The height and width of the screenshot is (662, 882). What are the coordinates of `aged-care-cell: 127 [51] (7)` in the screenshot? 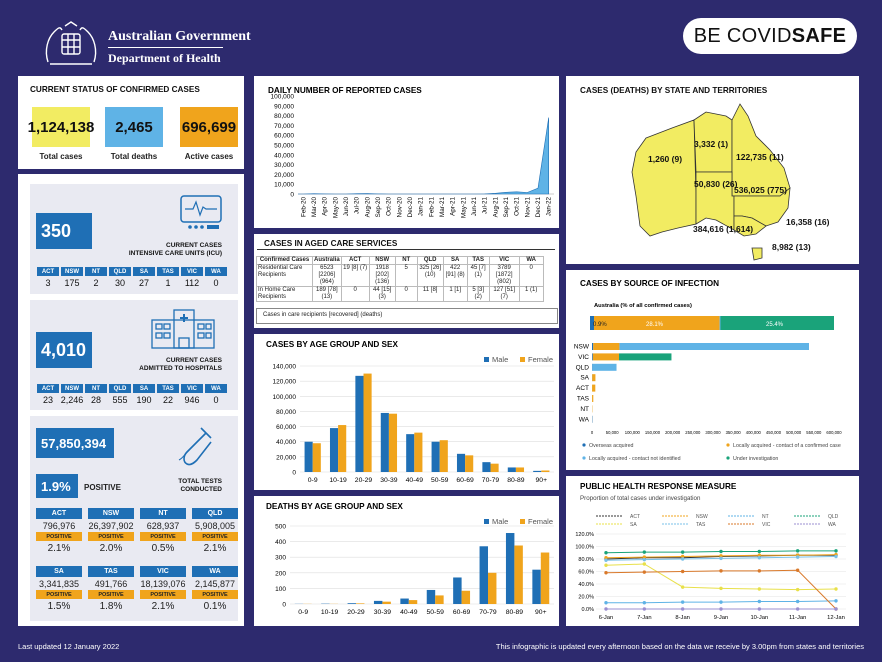 It's located at (504, 294).